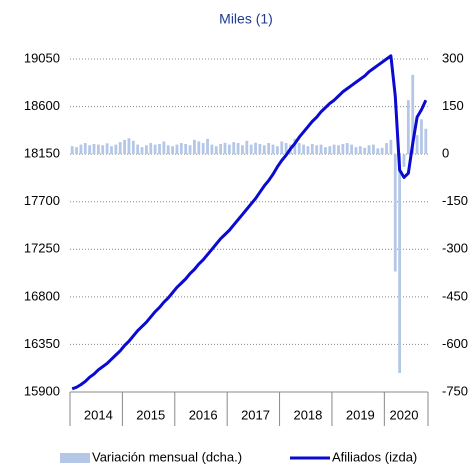 The image size is (476, 472). I want to click on y2-tick-label: -600, so click(455, 343).